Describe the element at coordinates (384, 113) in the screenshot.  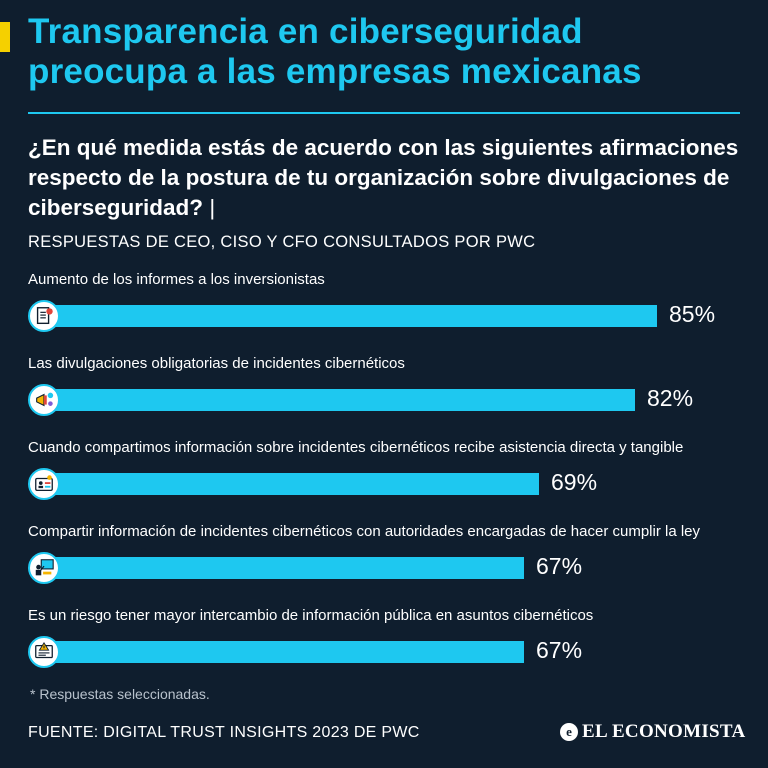
I see `title-divider` at that location.